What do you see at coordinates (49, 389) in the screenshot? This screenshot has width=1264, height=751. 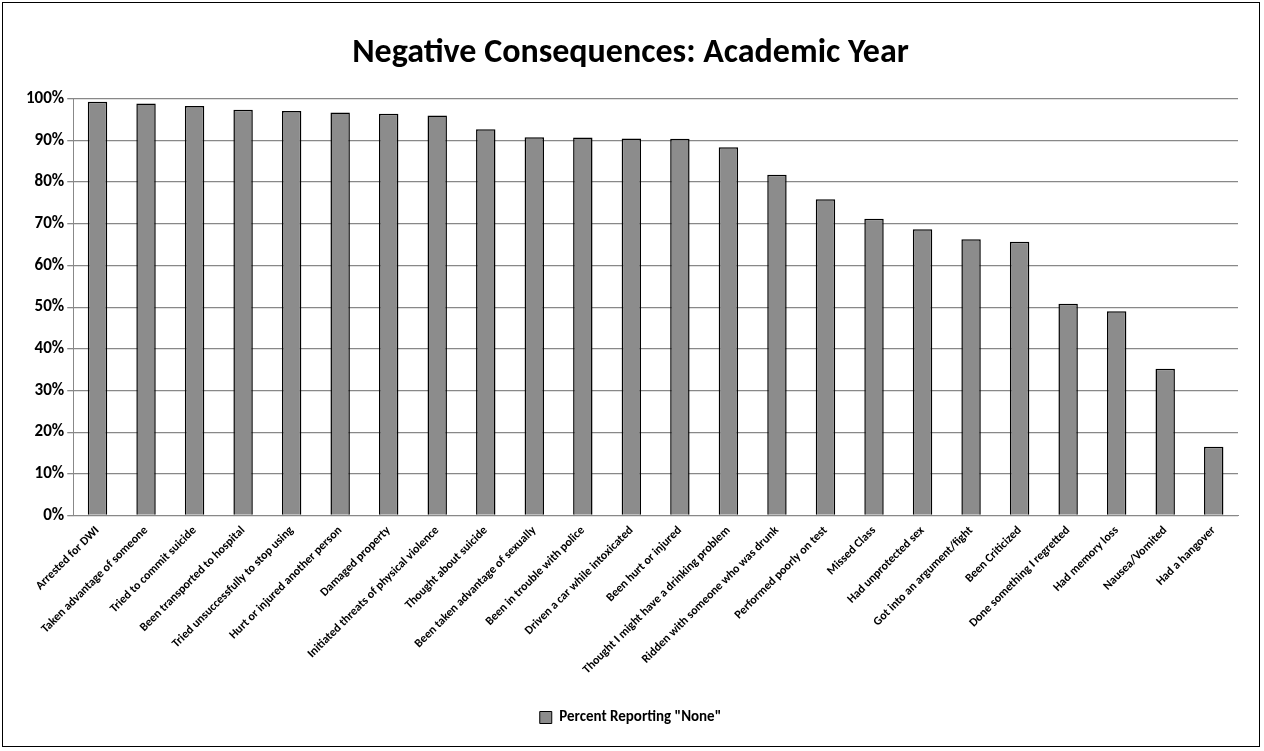 I see `y-tick-label: 30%` at bounding box center [49, 389].